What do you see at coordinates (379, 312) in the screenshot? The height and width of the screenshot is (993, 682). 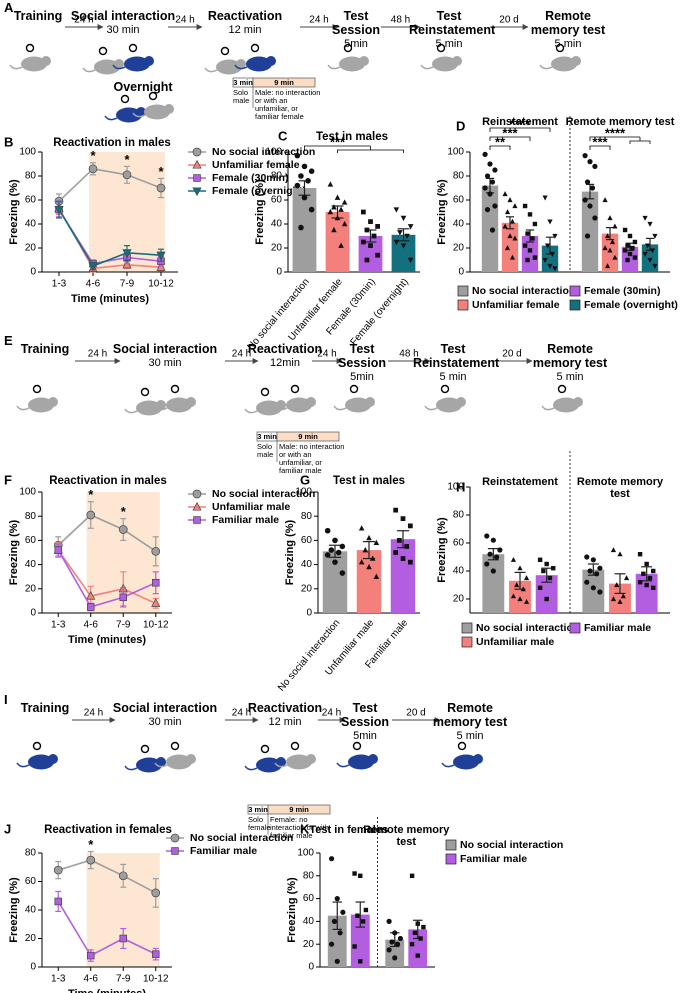 I see `x-tick-label: Female (overnight)` at bounding box center [379, 312].